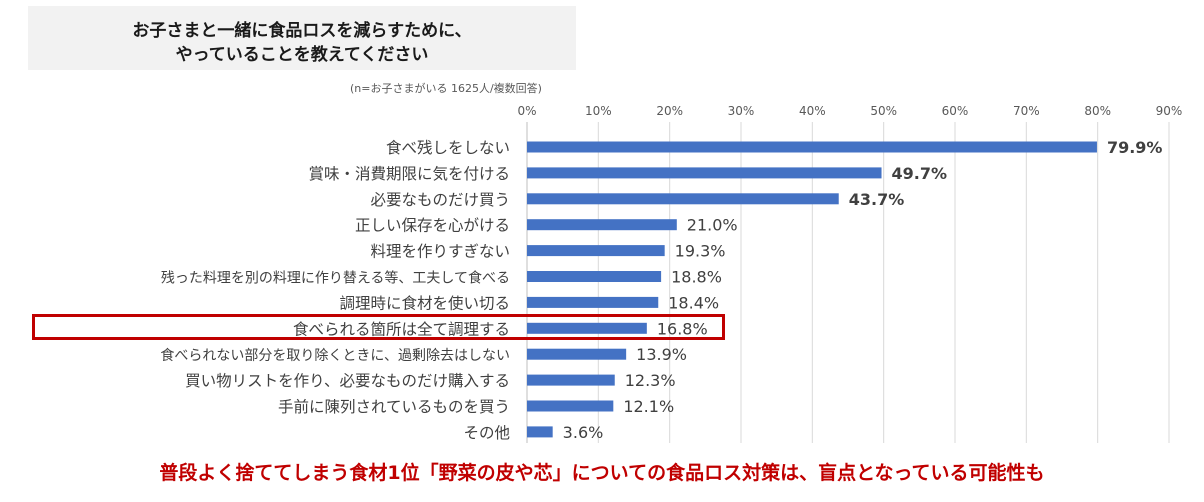 Image resolution: width=1204 pixels, height=502 pixels. I want to click on x-tick-label: 20%, so click(669, 111).